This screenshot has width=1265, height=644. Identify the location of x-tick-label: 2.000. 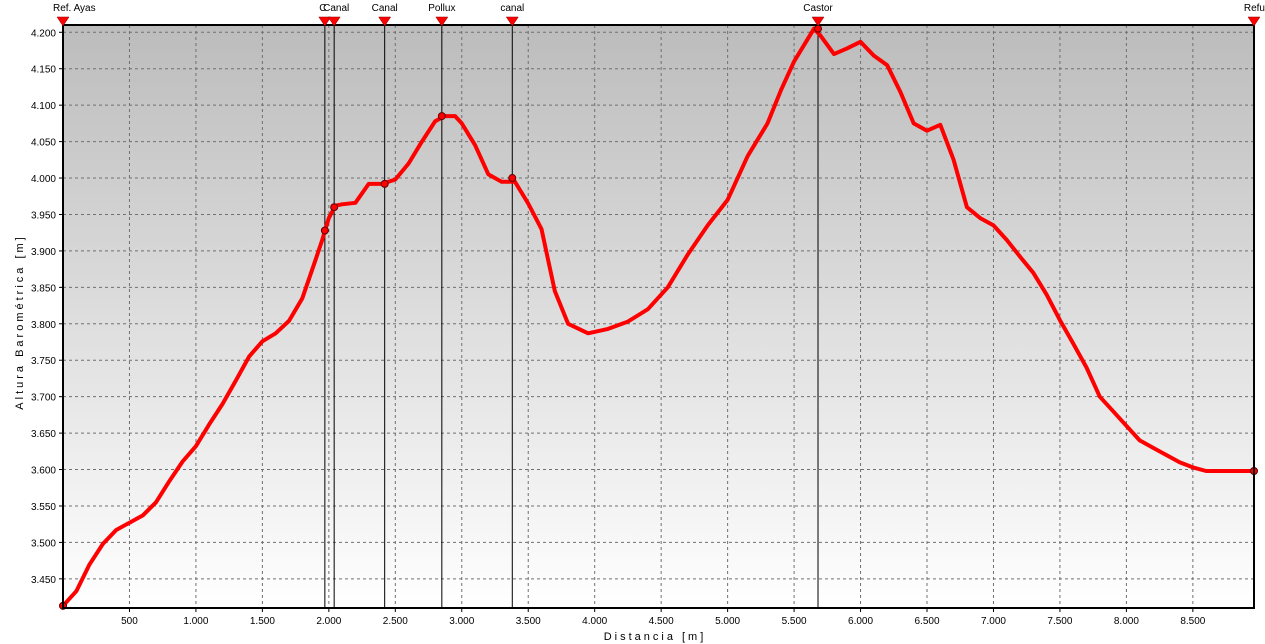
(328, 621).